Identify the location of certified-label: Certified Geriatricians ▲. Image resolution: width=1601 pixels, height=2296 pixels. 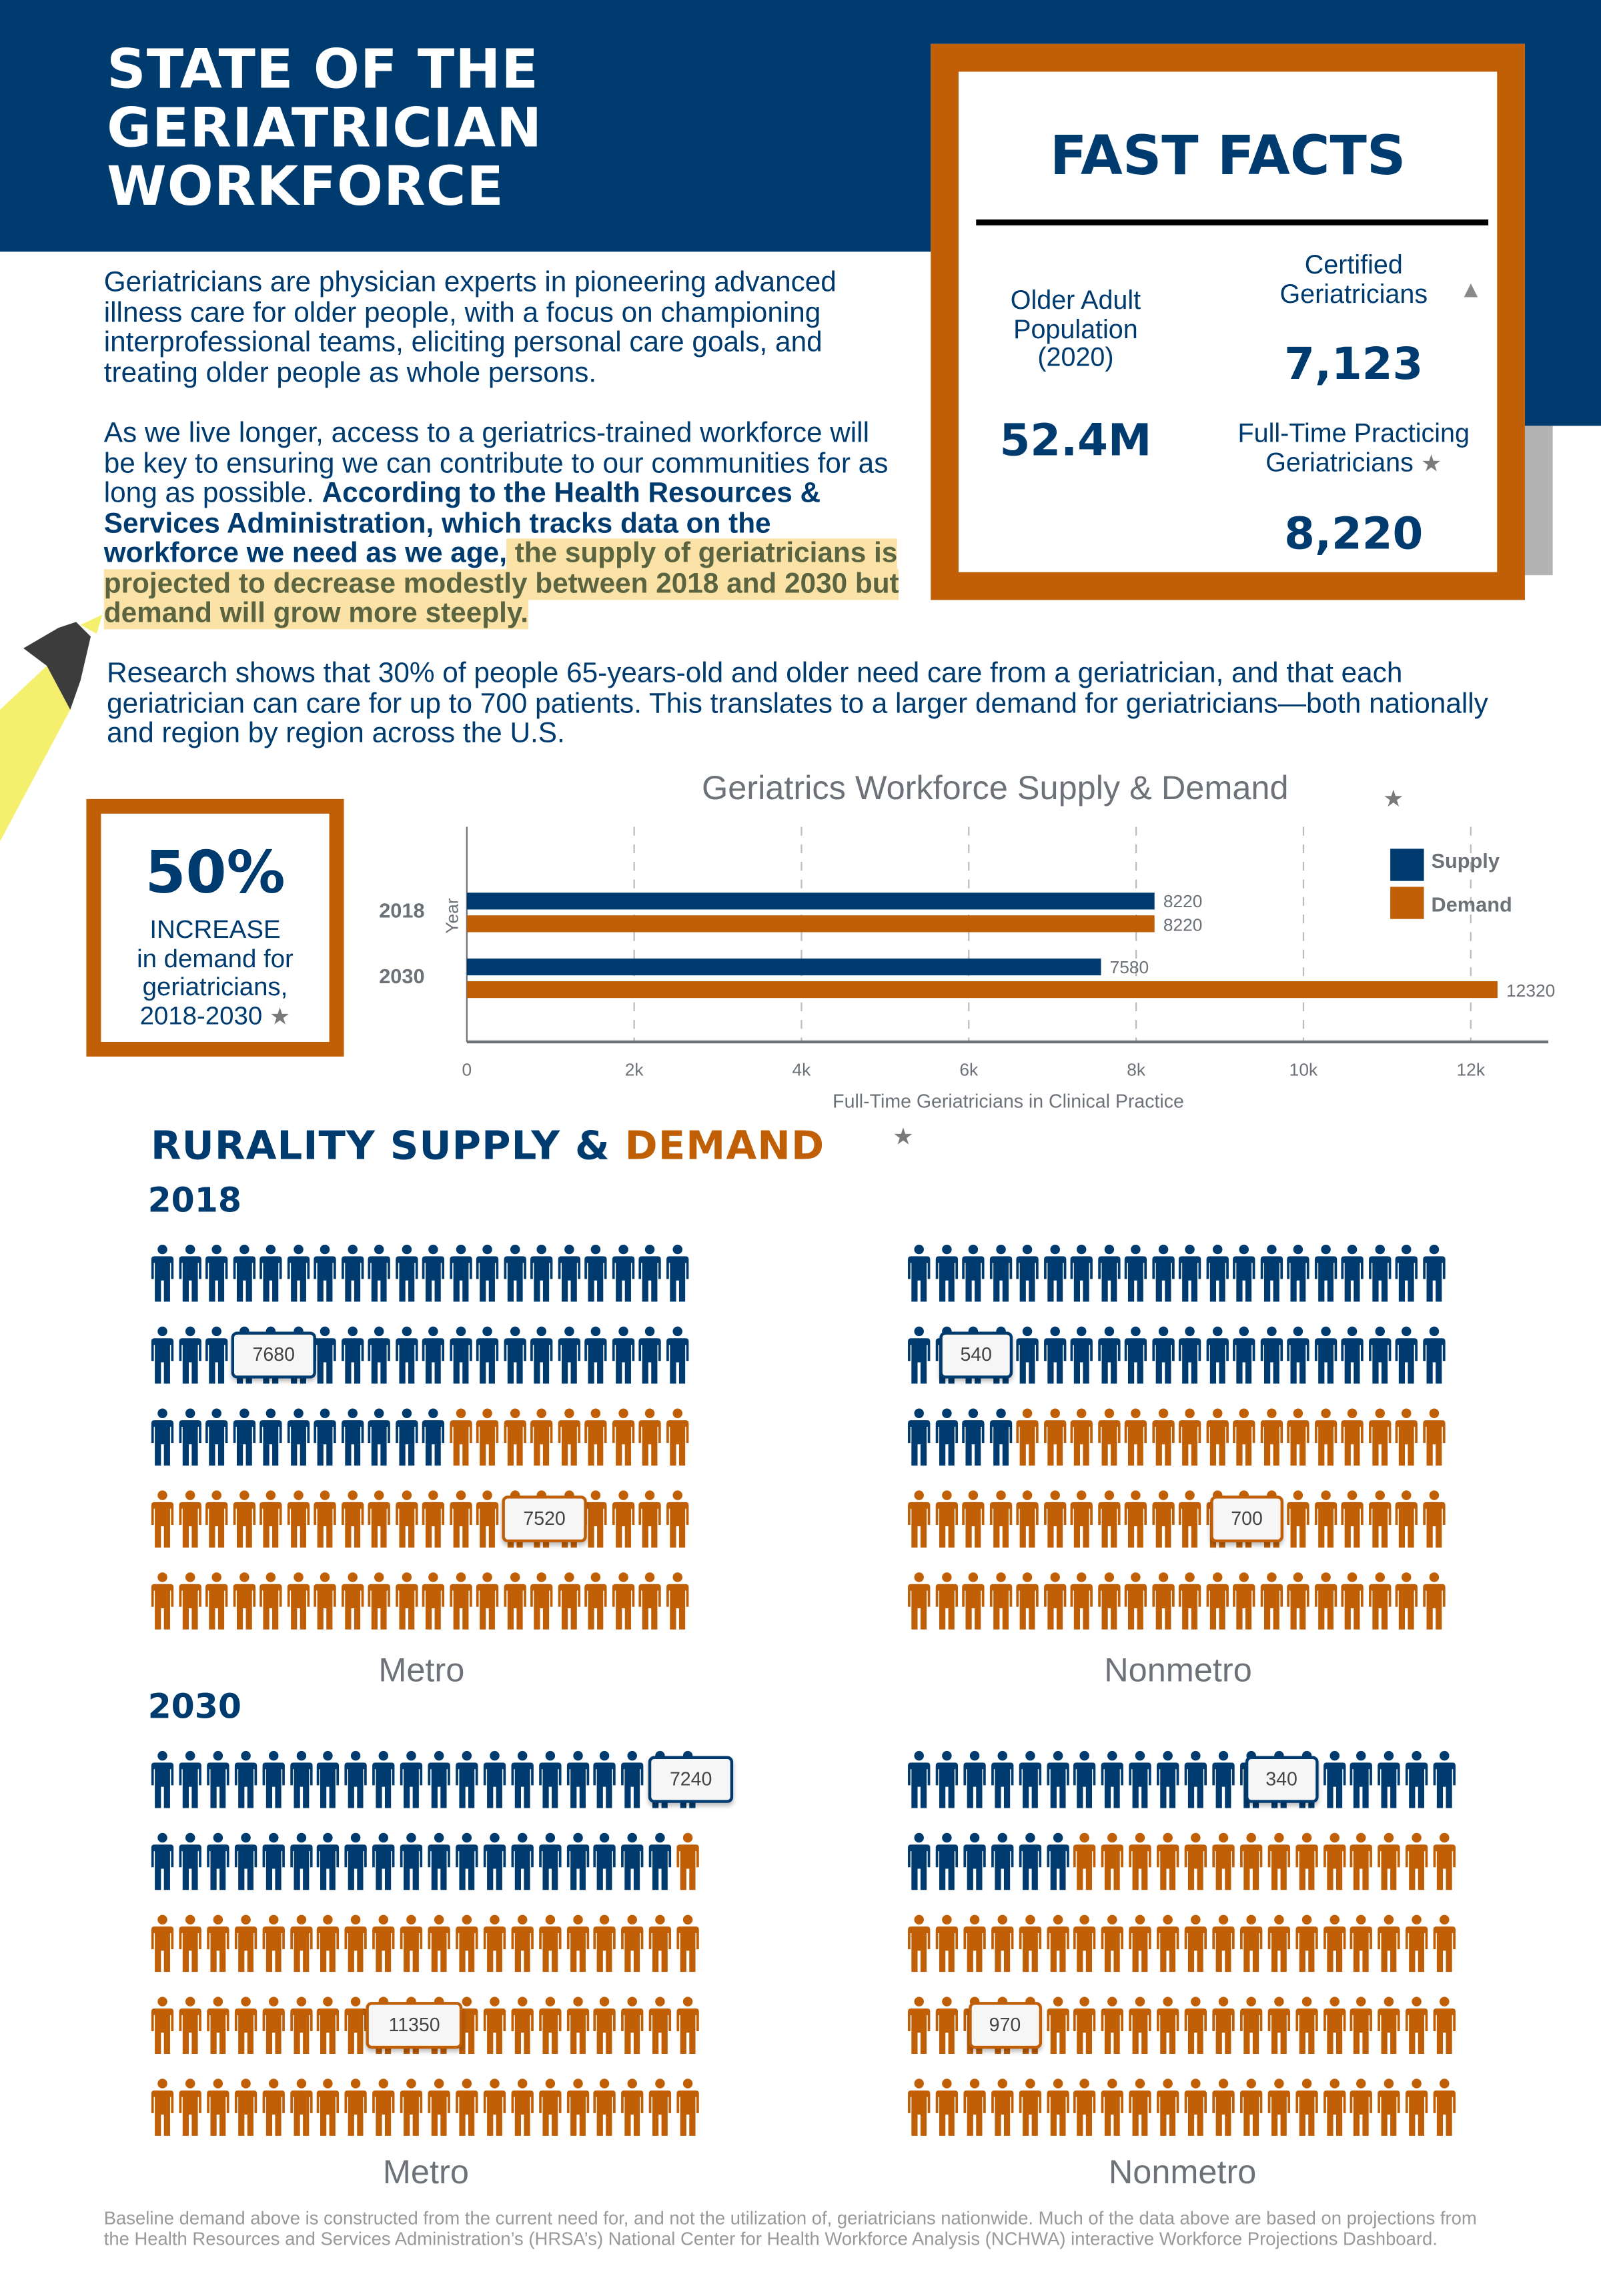
(1360, 280).